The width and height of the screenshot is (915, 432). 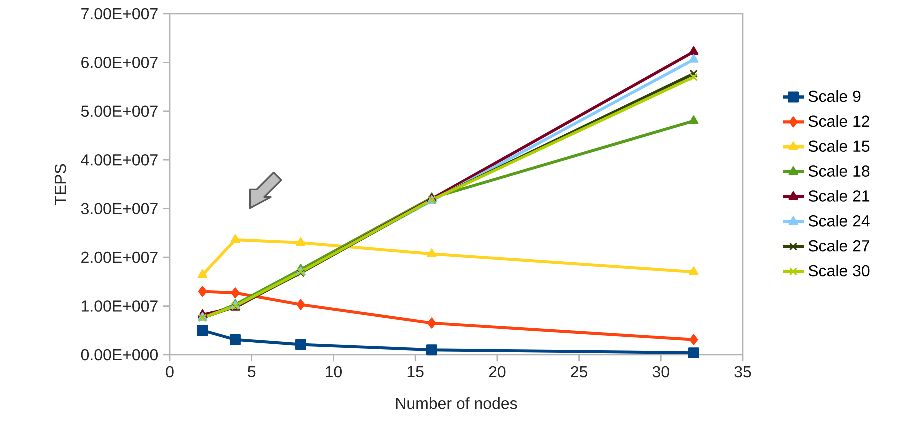 I want to click on x-axis-title: Number of nodes, so click(x=457, y=404).